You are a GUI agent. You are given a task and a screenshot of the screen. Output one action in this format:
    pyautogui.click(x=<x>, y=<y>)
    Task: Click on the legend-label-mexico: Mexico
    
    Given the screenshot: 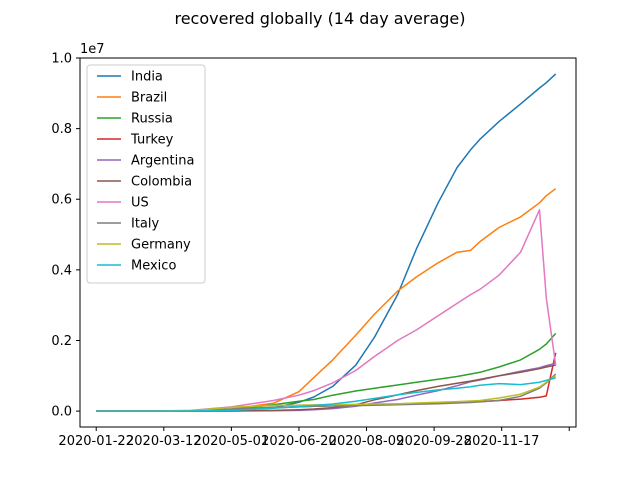 What is the action you would take?
    pyautogui.click(x=153, y=266)
    